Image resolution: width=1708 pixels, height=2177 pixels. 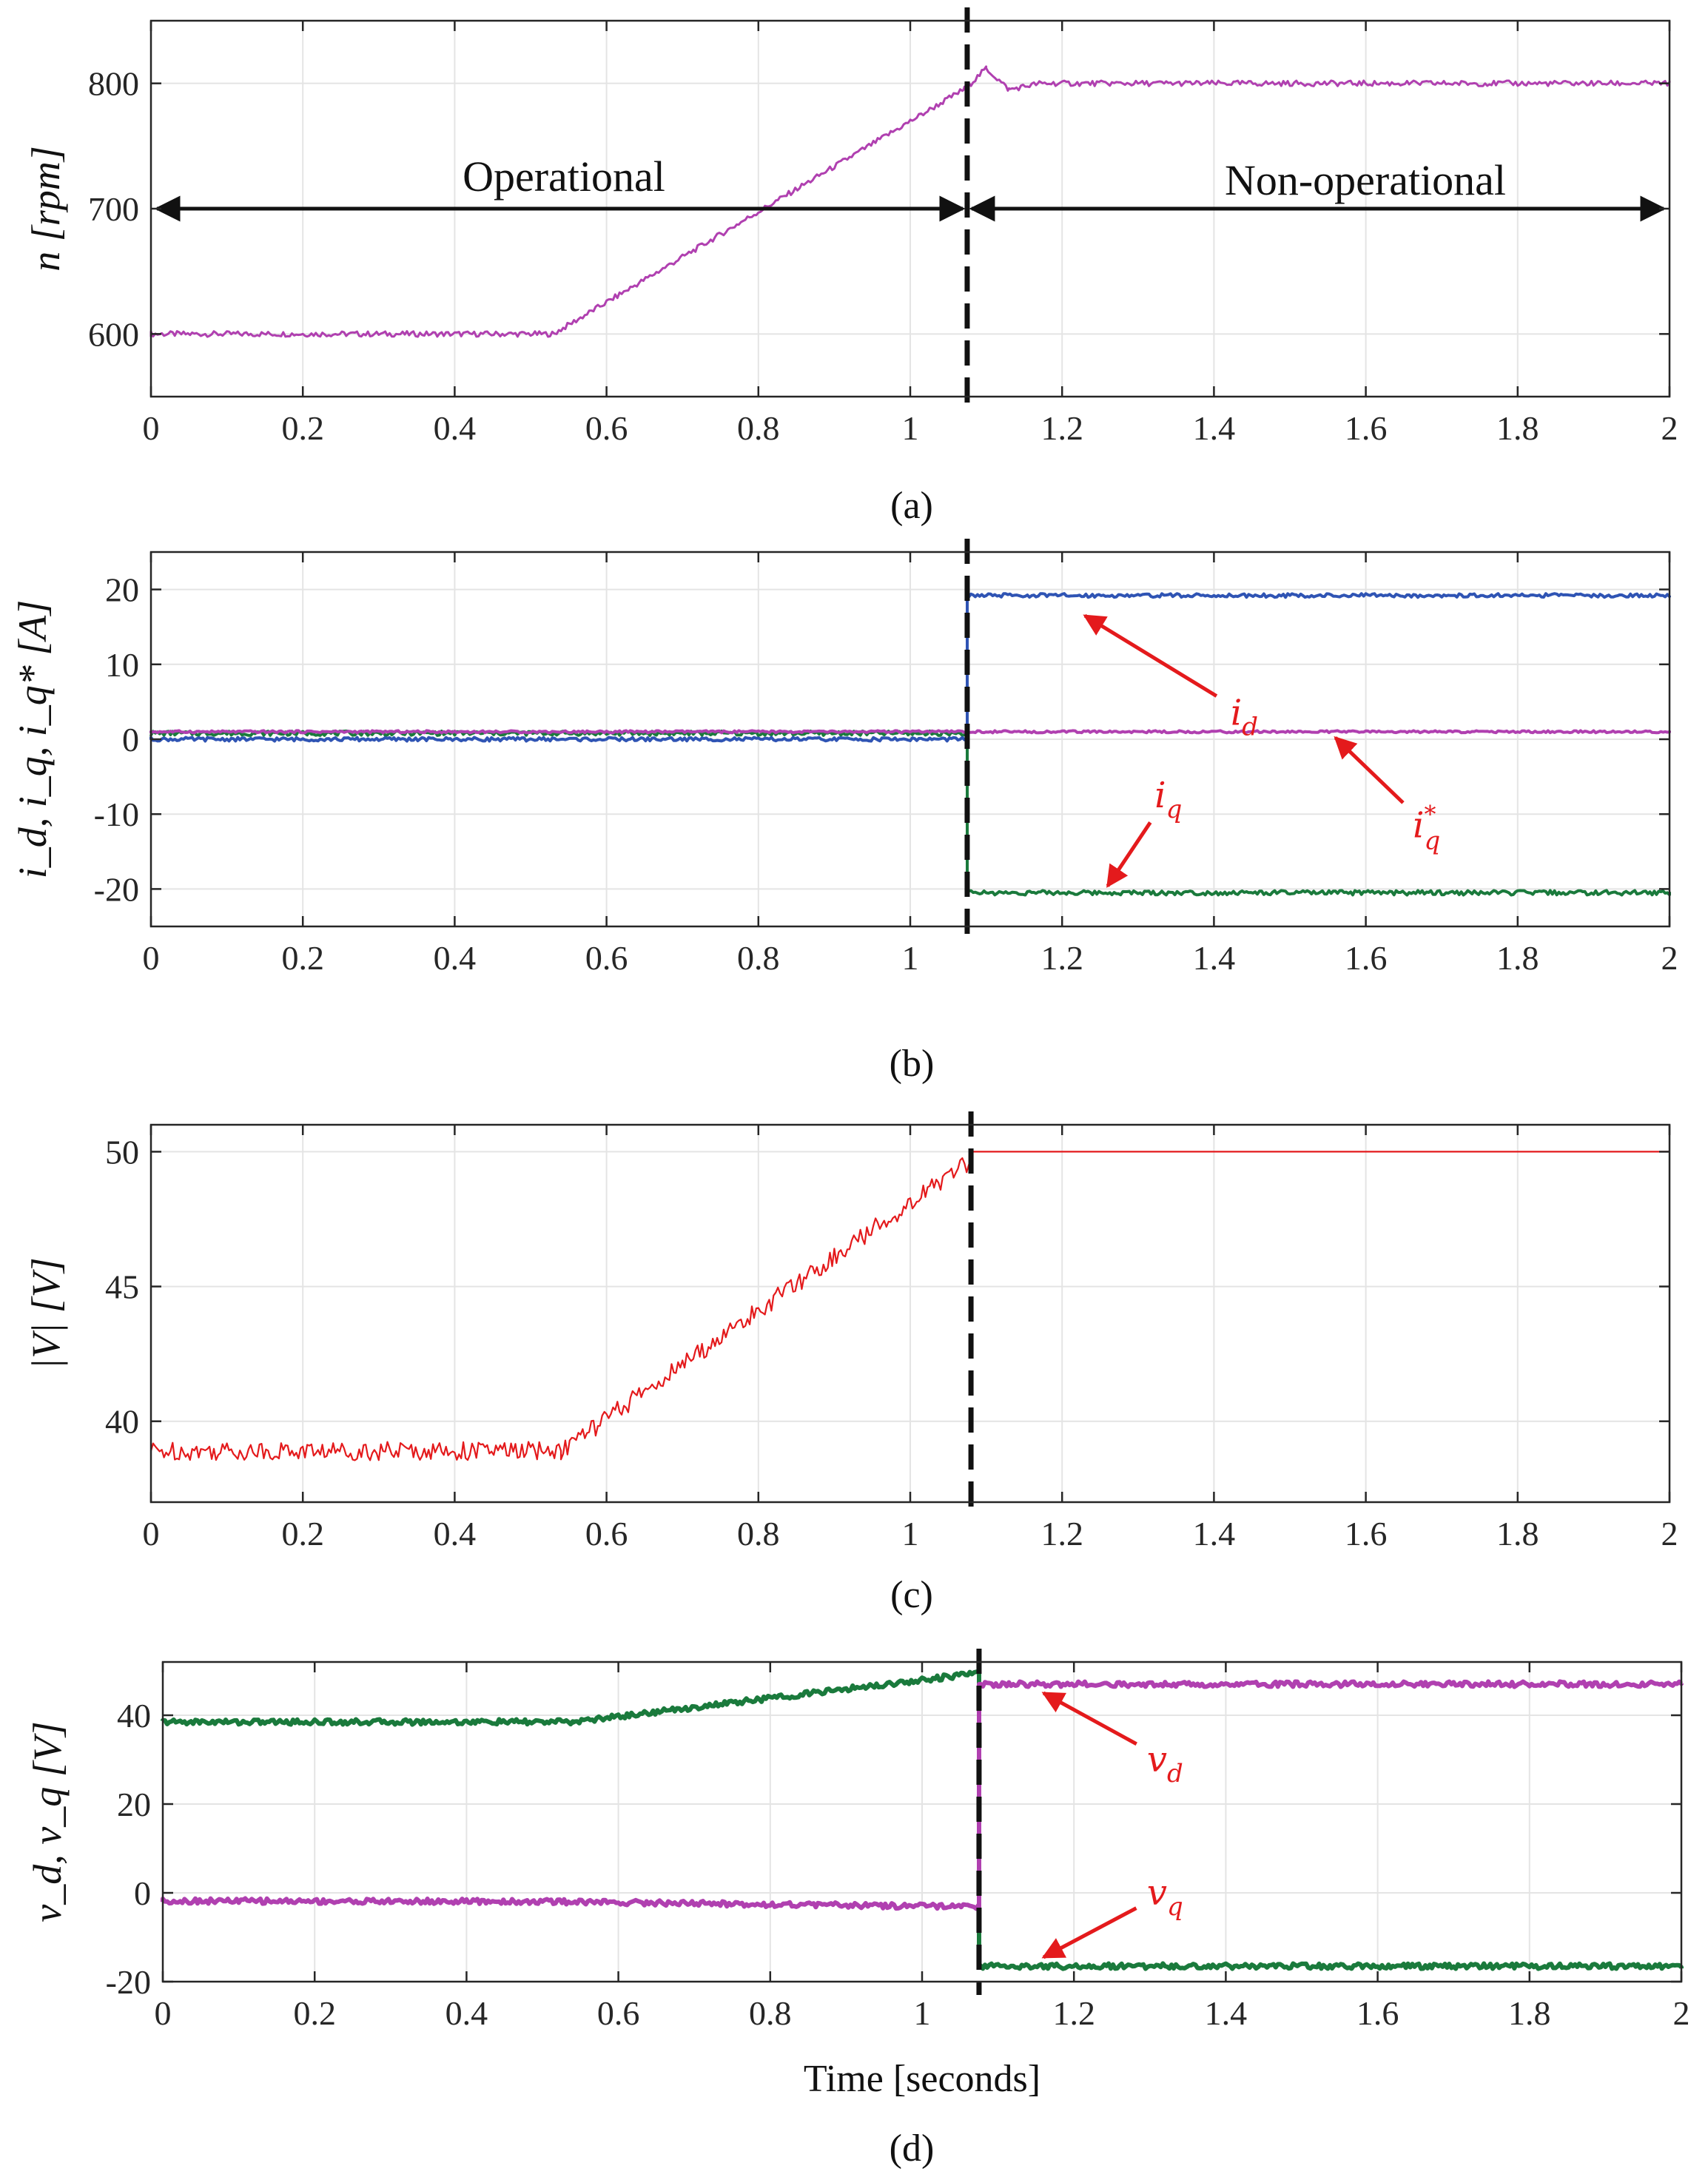 I want to click on panel-d-grid, so click(x=922, y=1822).